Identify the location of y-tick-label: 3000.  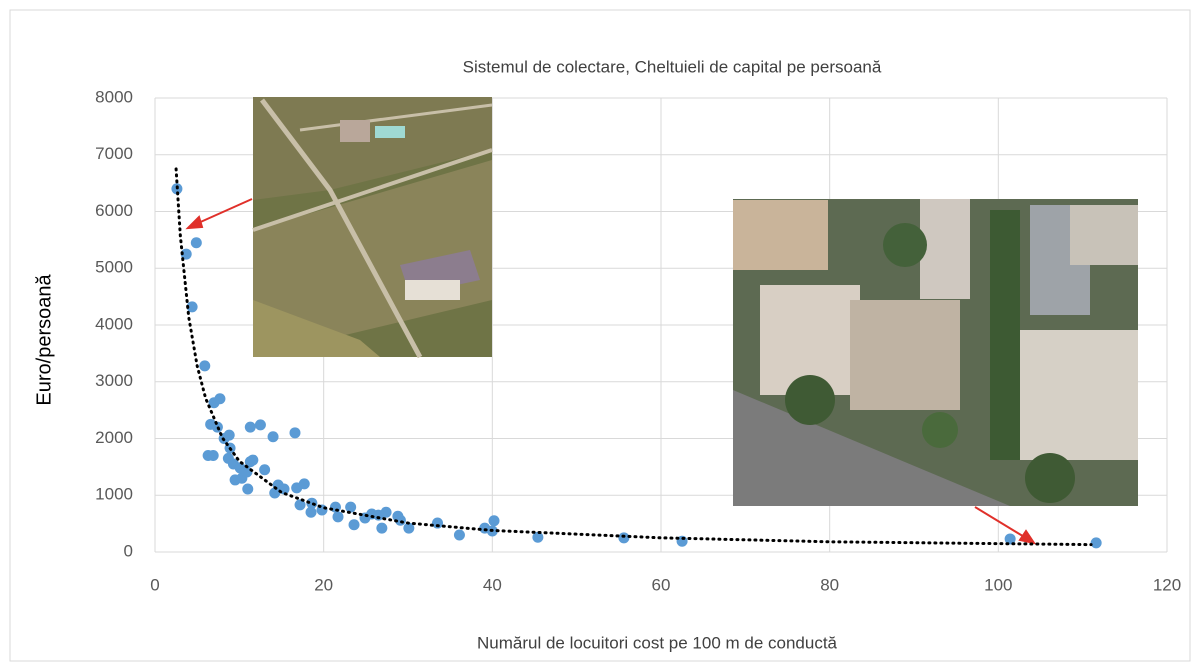
(114, 380).